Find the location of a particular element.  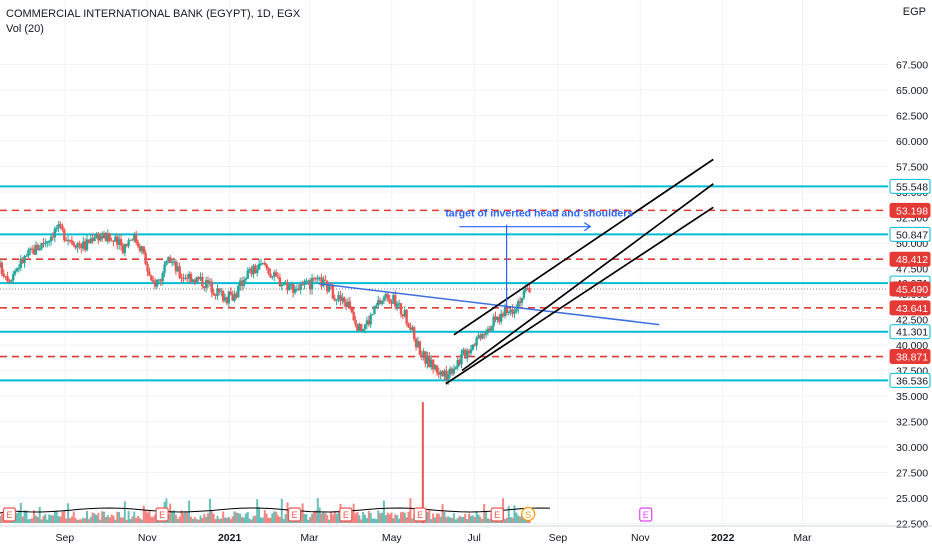

channel-upper-line is located at coordinates (583, 247).